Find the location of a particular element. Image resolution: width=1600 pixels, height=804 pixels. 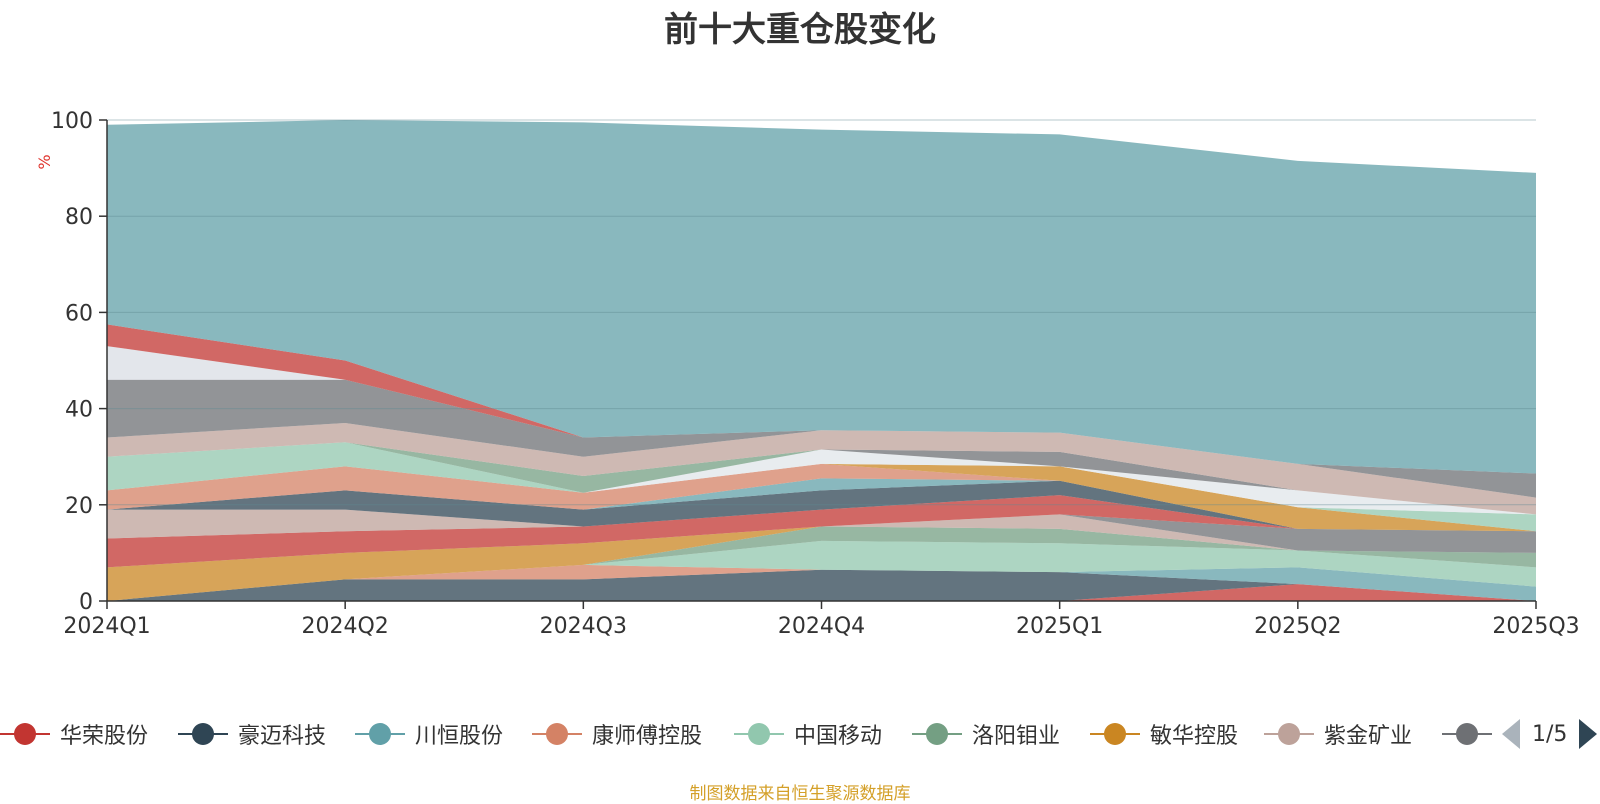

data-source-note: 制图数据来自恒生聚源数据库 is located at coordinates (800, 794).